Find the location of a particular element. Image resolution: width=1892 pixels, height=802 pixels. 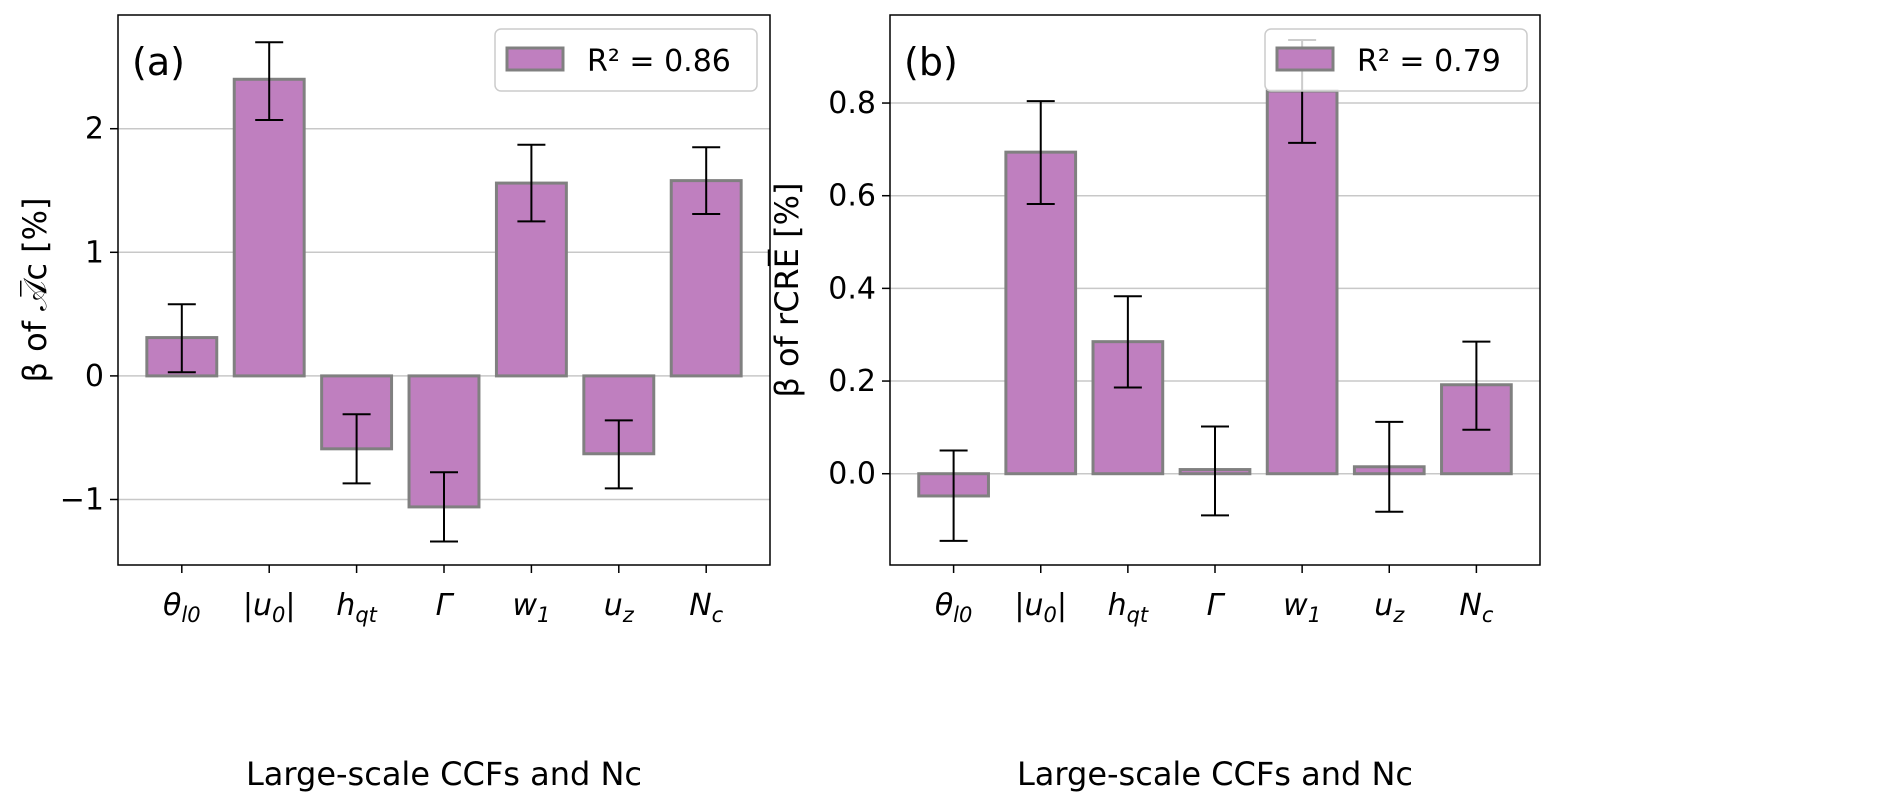

y-axis-label: β of rCRE̅ [%] is located at coordinates (786, 289).